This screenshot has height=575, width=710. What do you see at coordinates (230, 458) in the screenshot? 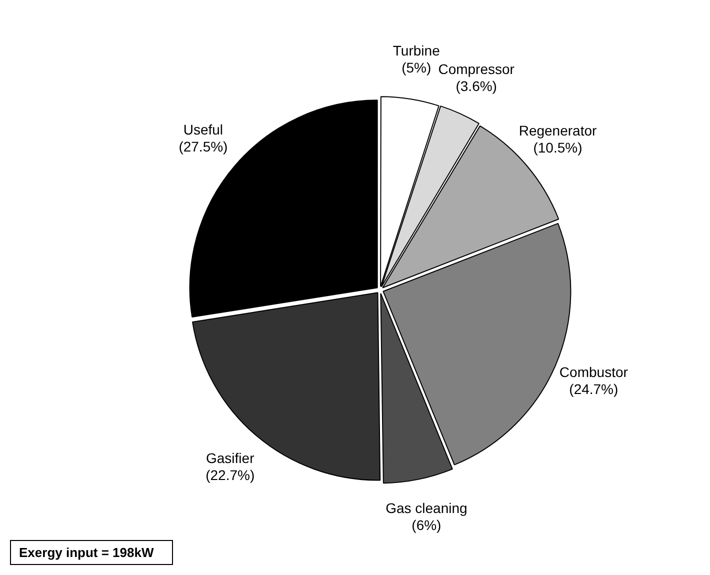
I see `slice-label: Gasifier` at bounding box center [230, 458].